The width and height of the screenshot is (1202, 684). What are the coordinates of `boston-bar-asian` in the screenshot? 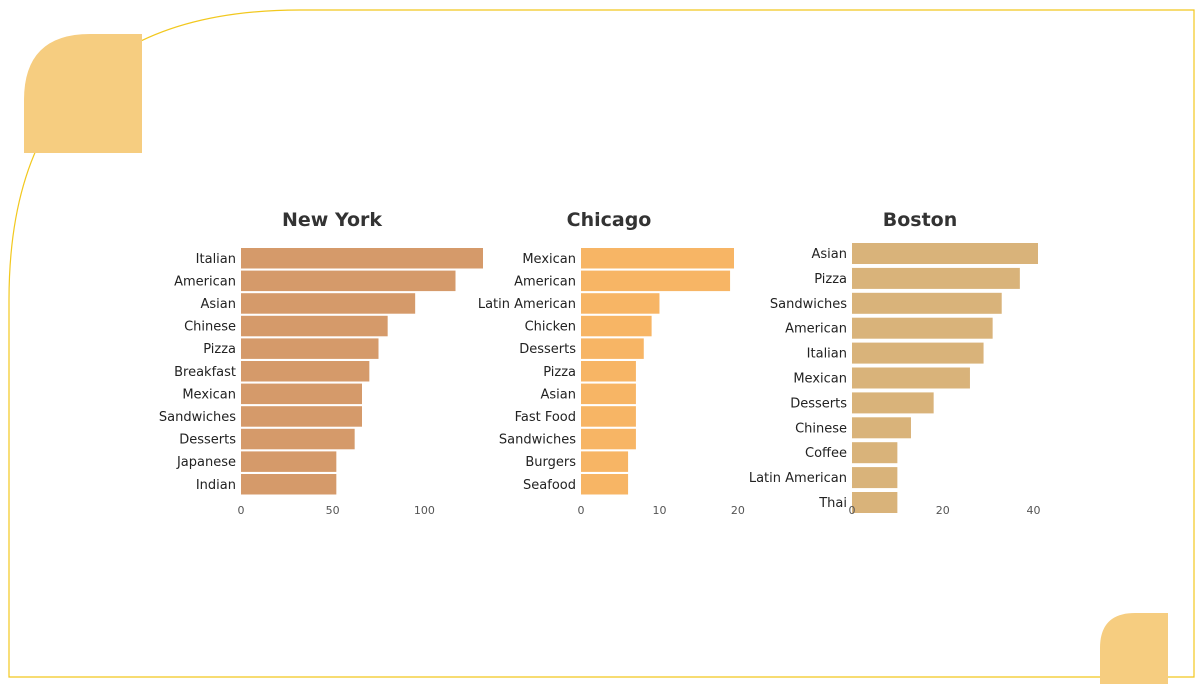 It's located at (945, 253).